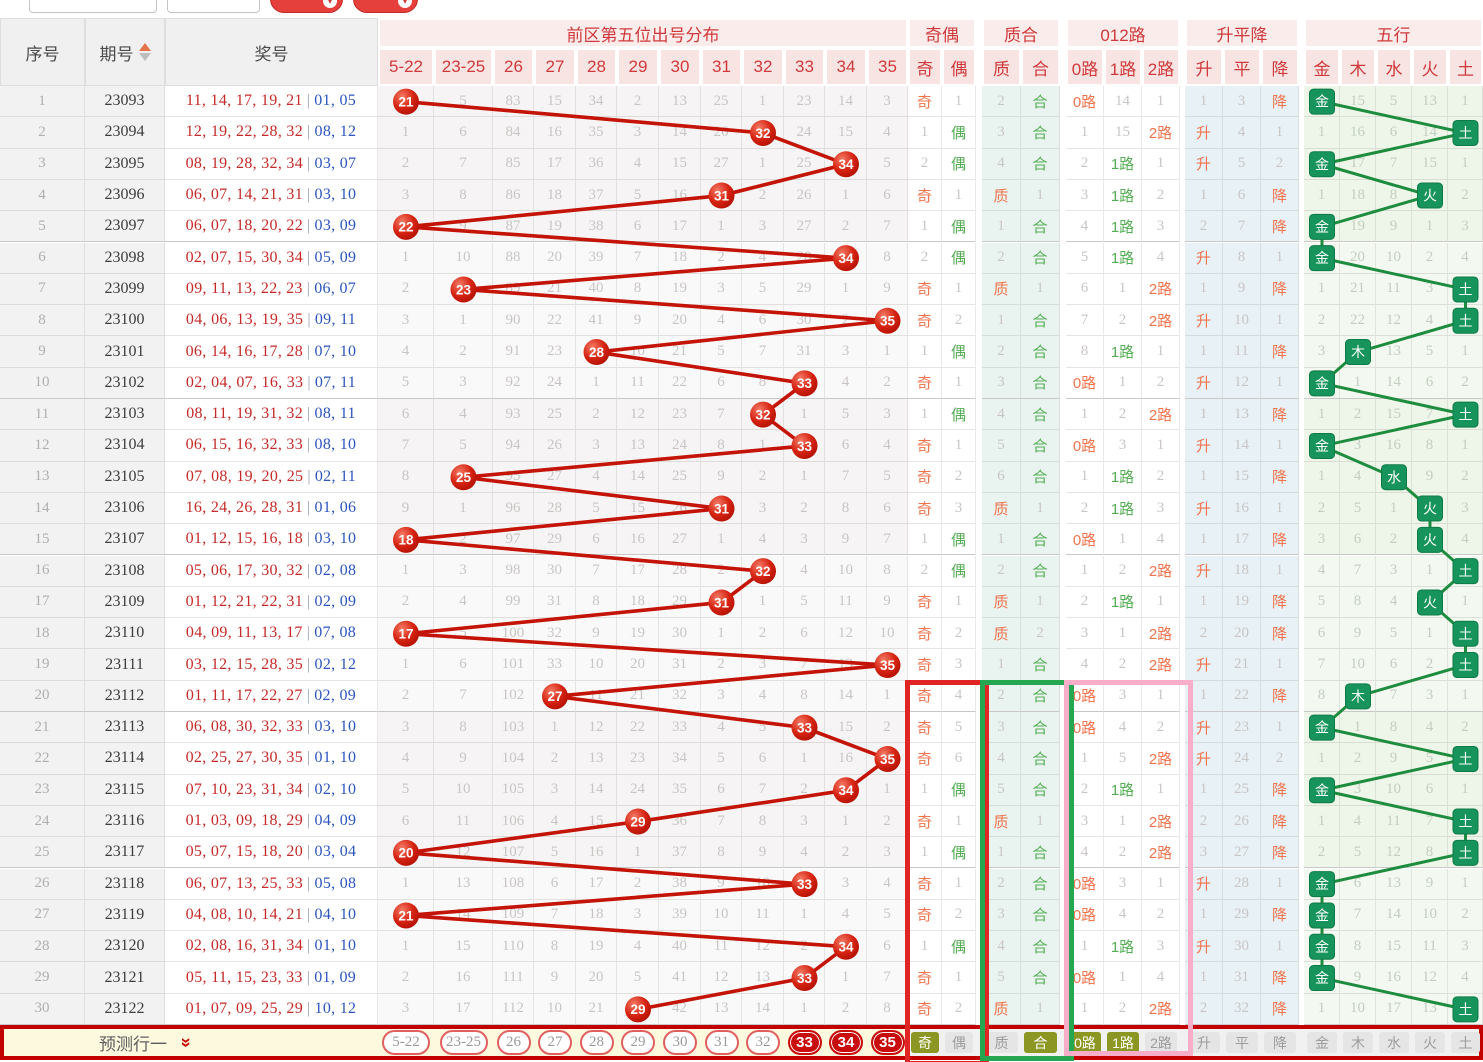 This screenshot has height=1062, width=1483. What do you see at coordinates (463, 1042) in the screenshot?
I see `footer-dist-pill-23-25: 23-25` at bounding box center [463, 1042].